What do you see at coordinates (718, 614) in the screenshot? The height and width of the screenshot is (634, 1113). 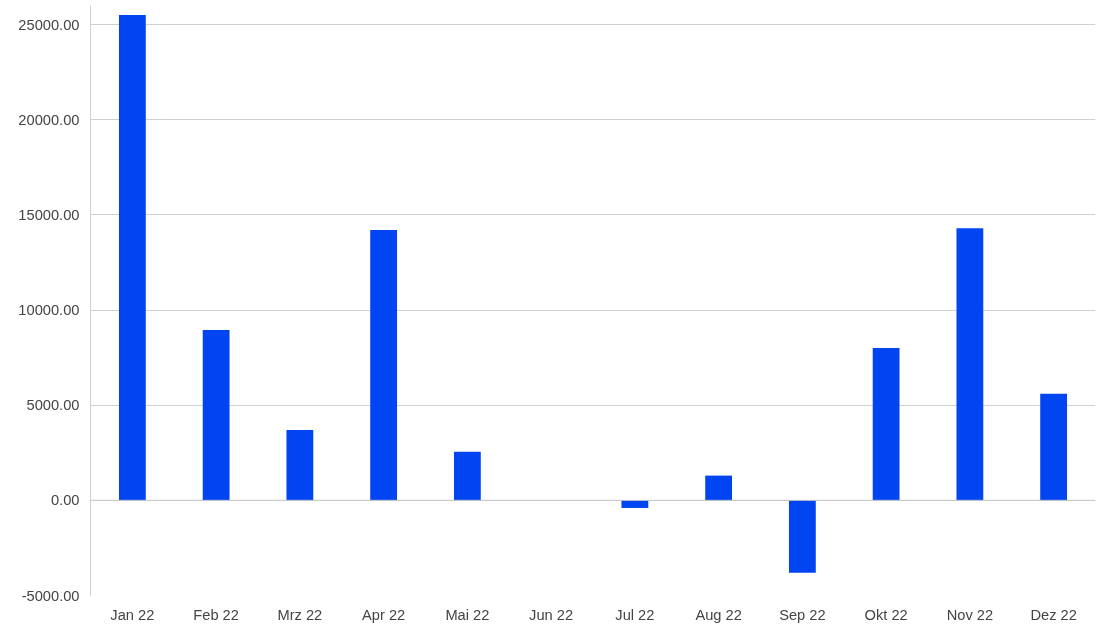 I see `x-tick-label: Aug 22` at bounding box center [718, 614].